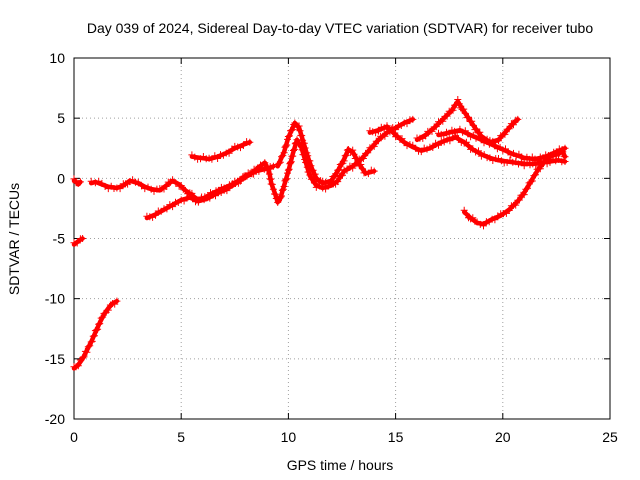 Image resolution: width=640 pixels, height=480 pixels. Describe the element at coordinates (503, 437) in the screenshot. I see `x-tick-label: 20` at that location.